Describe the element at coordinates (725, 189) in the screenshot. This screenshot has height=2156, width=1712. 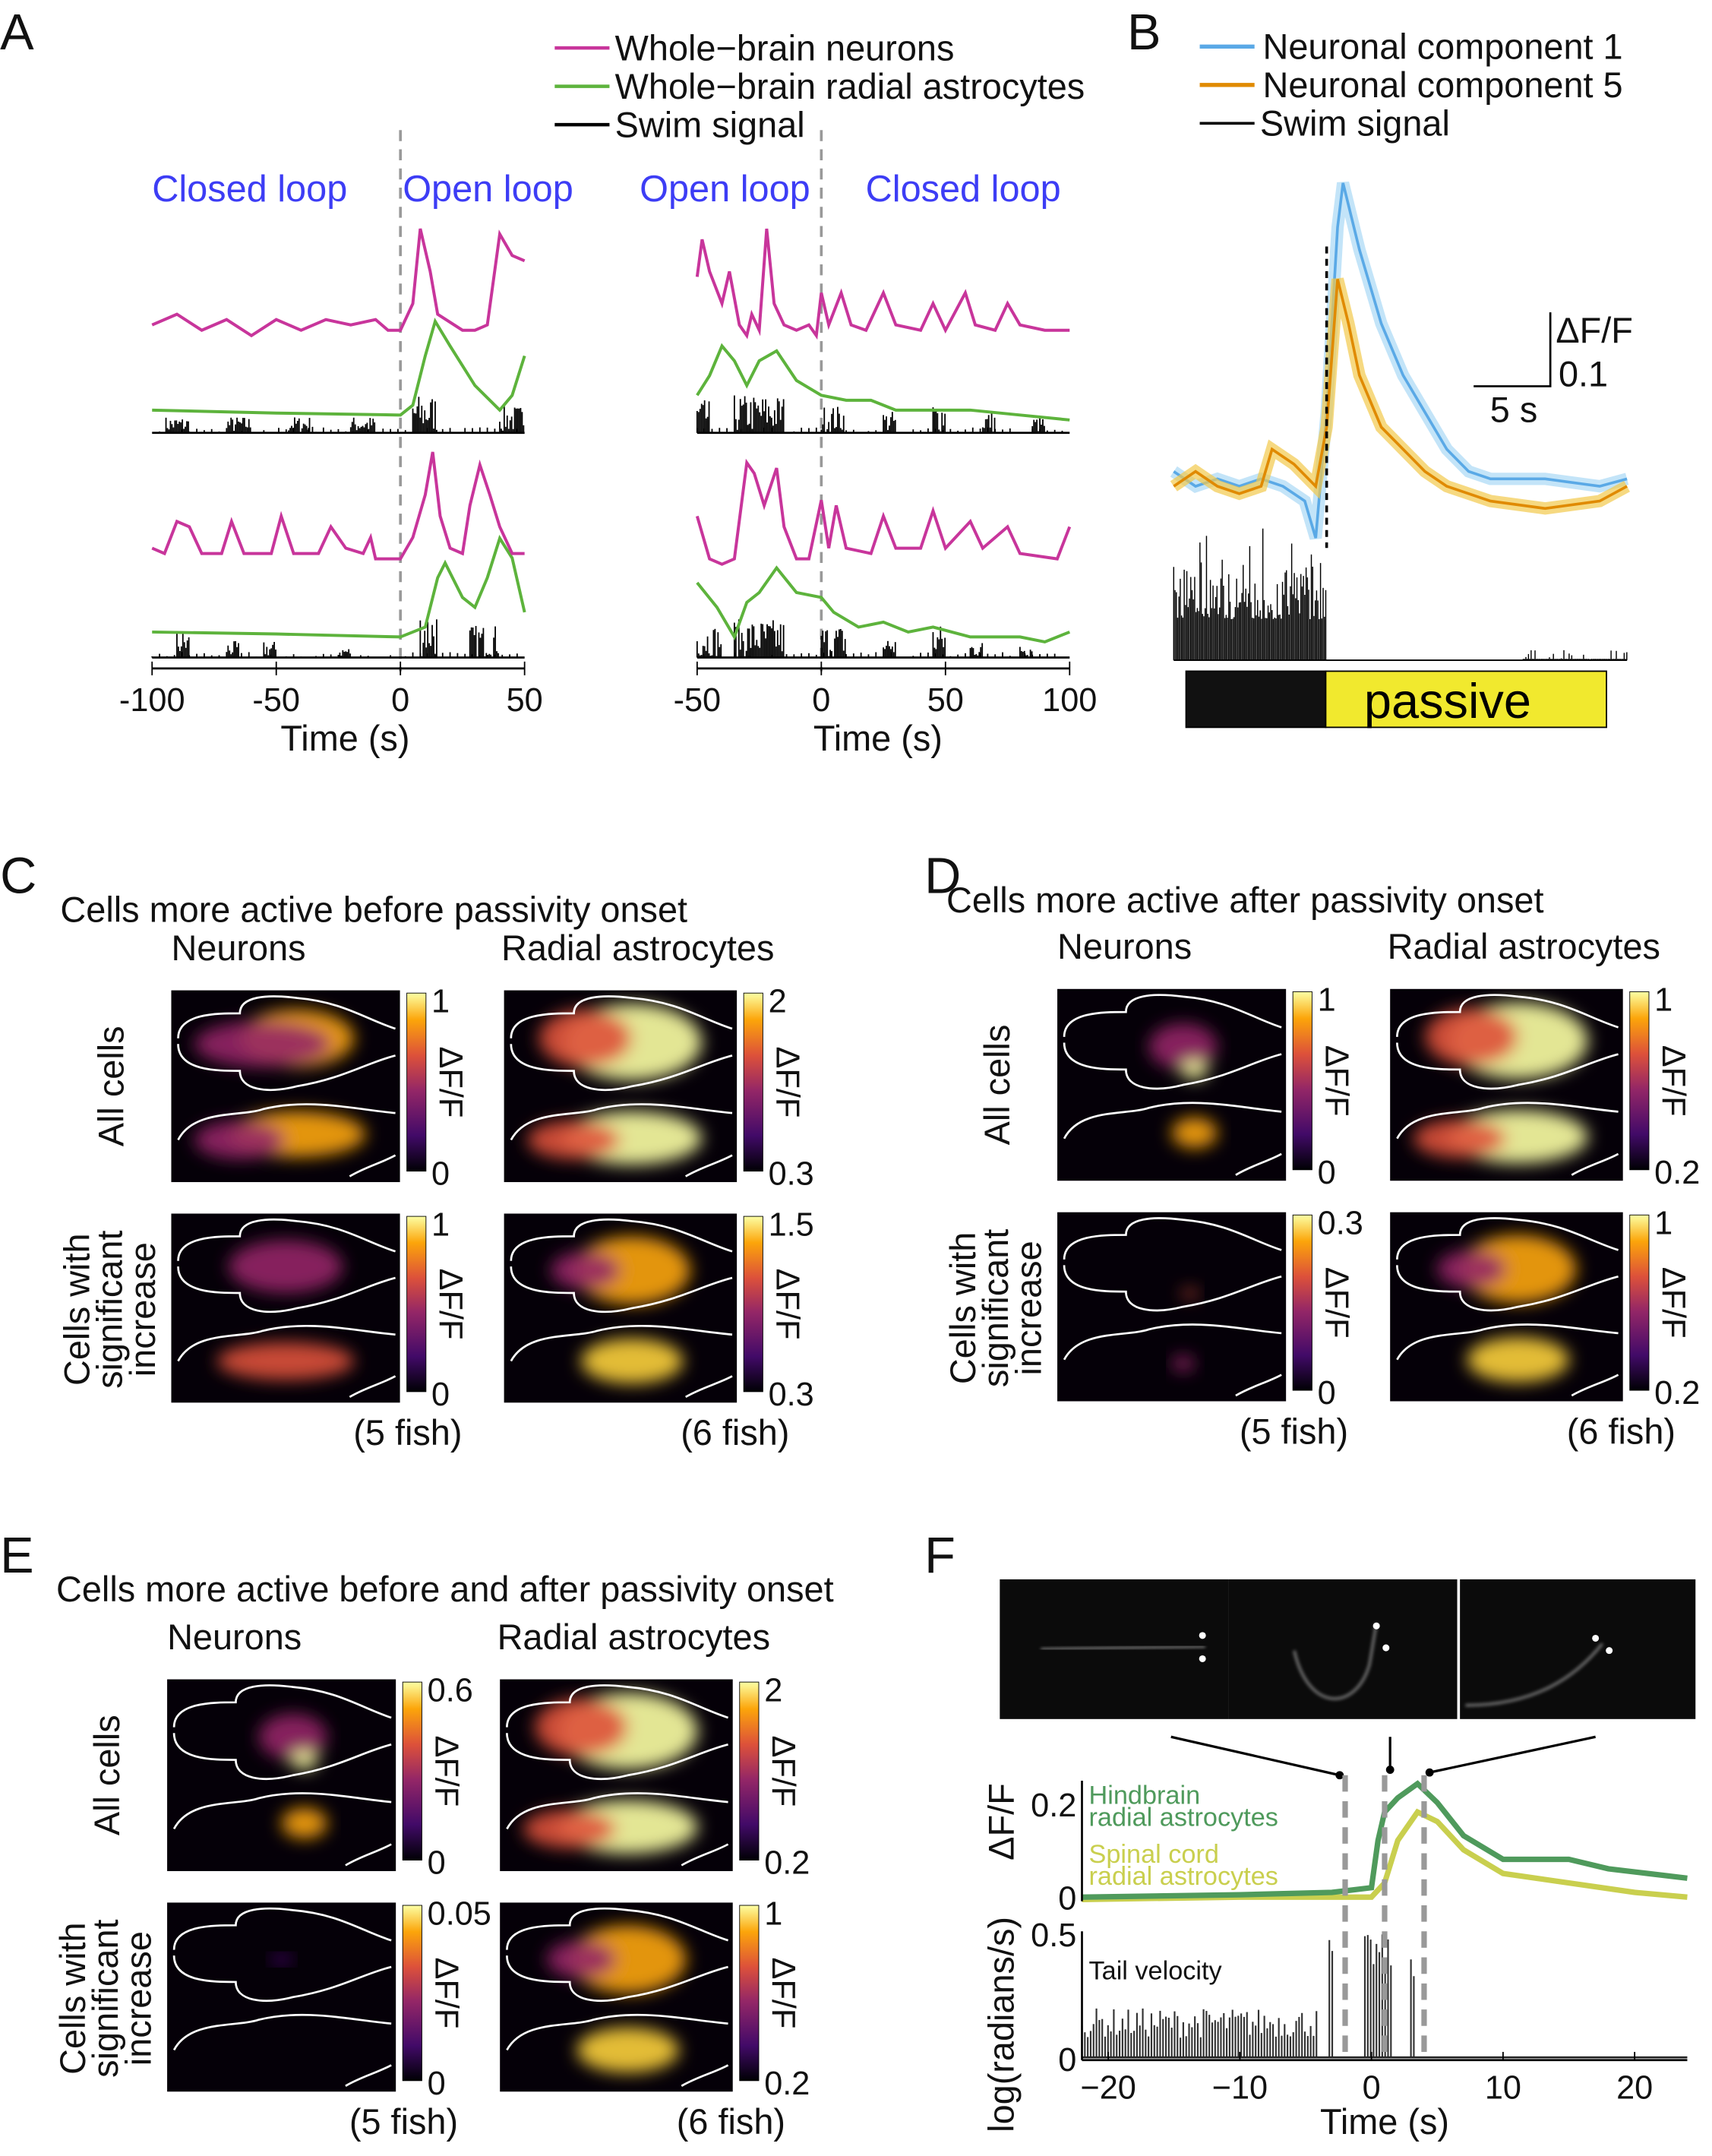
I see `phase-label-open-loop-right: Open loop` at that location.